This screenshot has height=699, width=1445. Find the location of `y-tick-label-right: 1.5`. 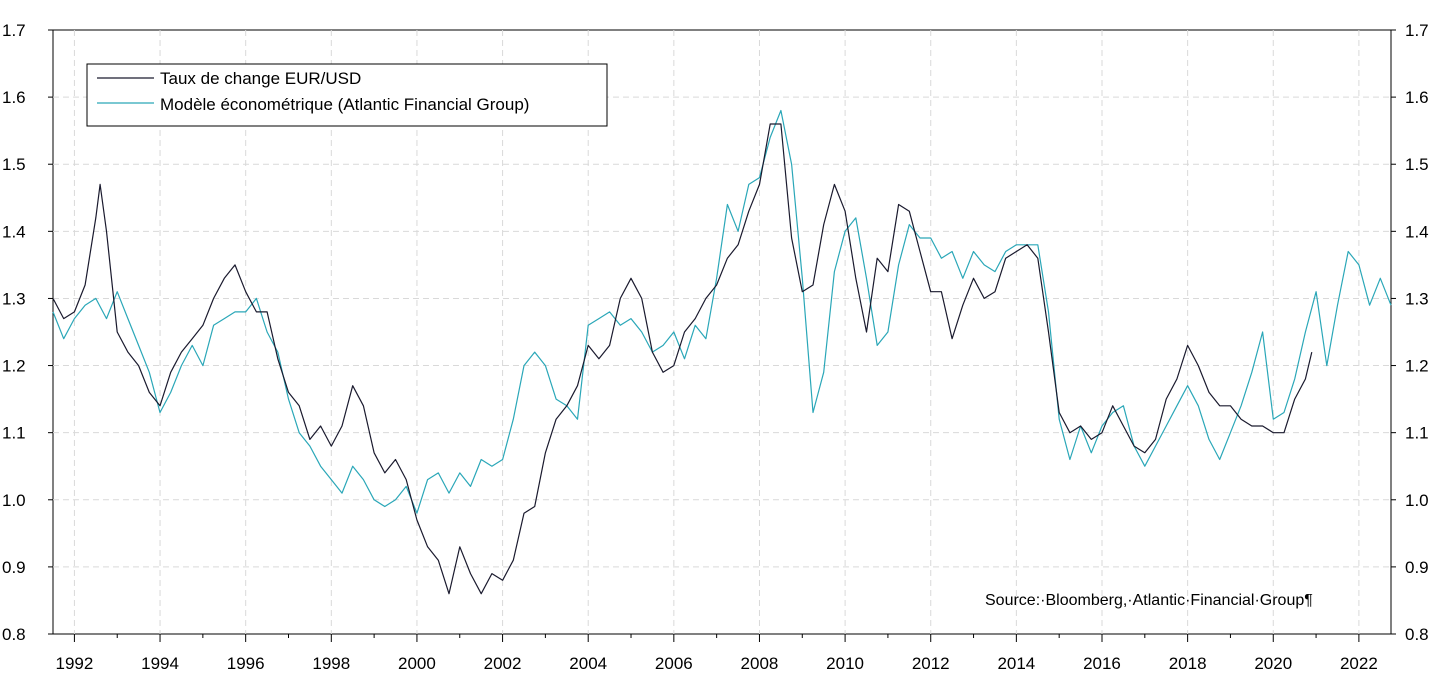

y-tick-label-right: 1.5 is located at coordinates (1417, 164).